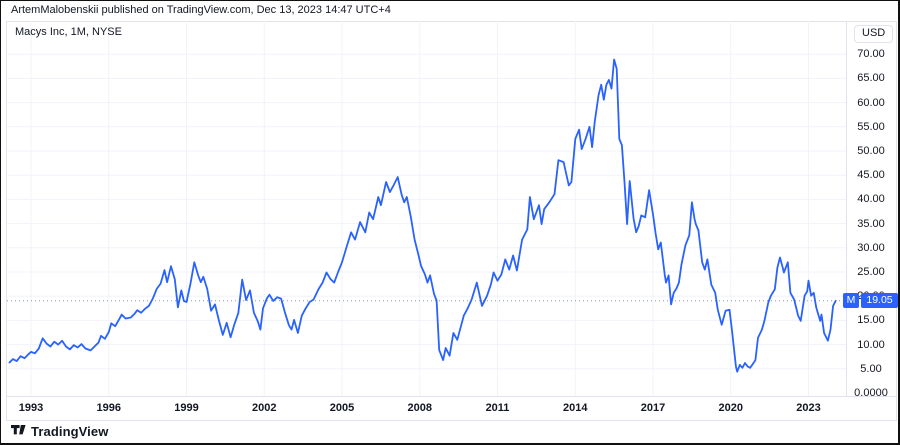  Describe the element at coordinates (871, 247) in the screenshot. I see `price-axis-label: 30.00` at that location.